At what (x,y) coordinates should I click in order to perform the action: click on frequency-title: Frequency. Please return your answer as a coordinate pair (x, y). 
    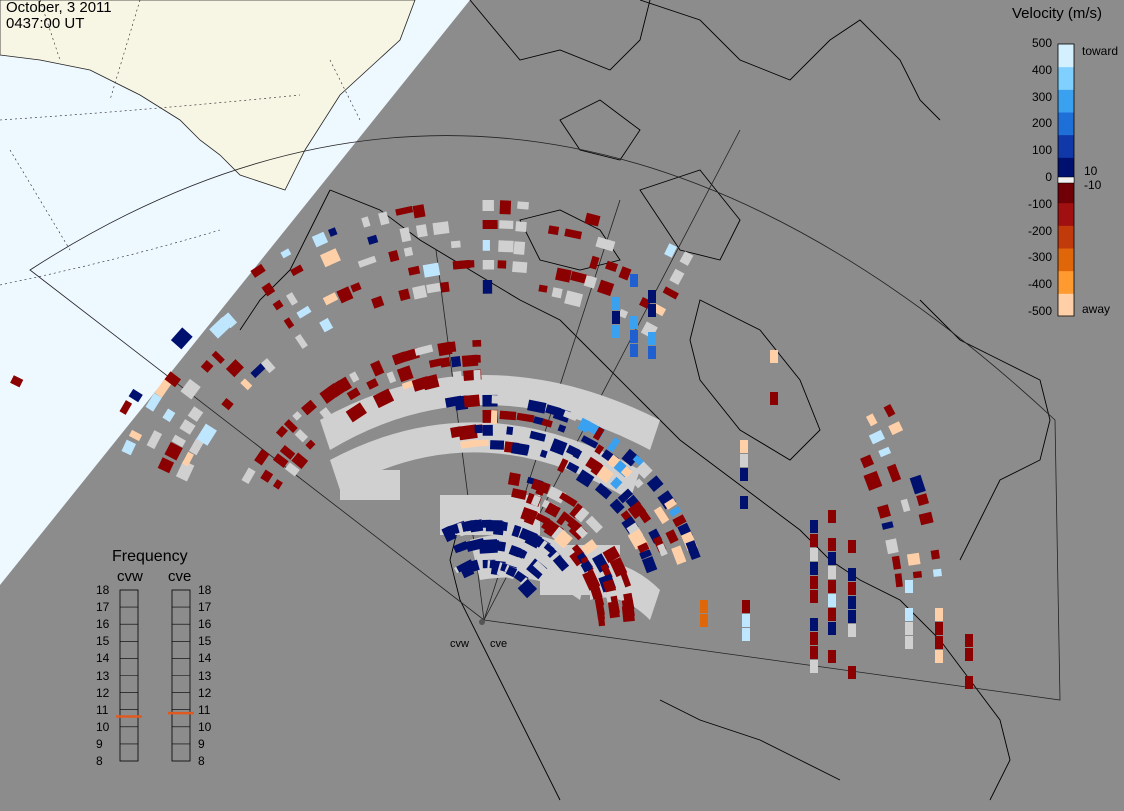
    Looking at the image, I should click on (150, 556).